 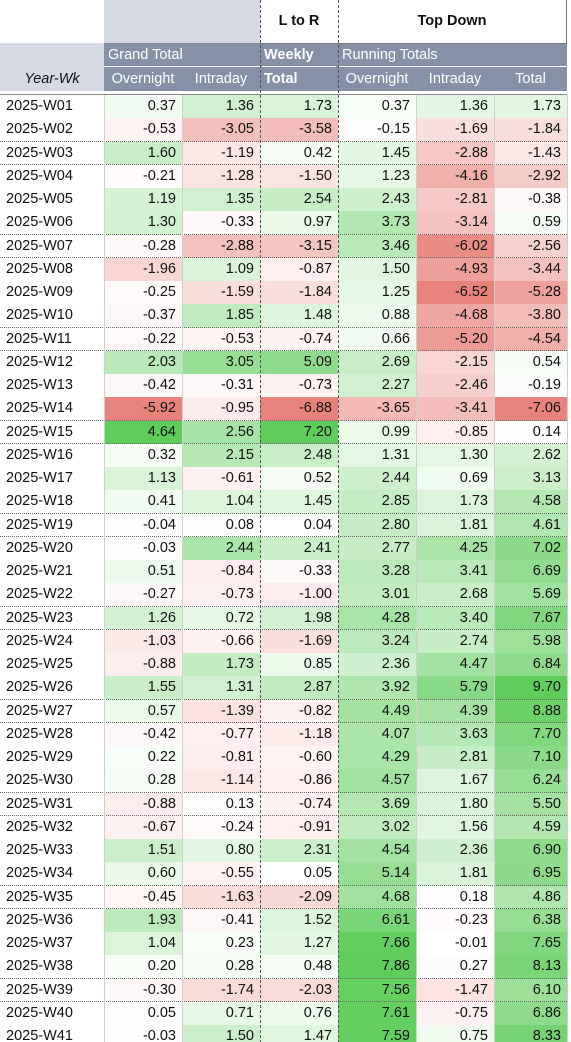 What do you see at coordinates (455, 502) in the screenshot?
I see `running-intraday-cell: 1.73` at bounding box center [455, 502].